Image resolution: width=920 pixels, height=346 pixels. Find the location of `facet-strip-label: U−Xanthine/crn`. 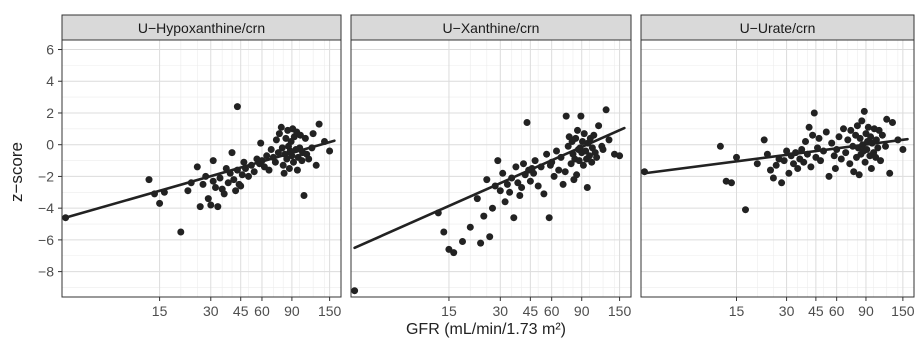

facet-strip-label: U−Xanthine/crn is located at coordinates (491, 28).